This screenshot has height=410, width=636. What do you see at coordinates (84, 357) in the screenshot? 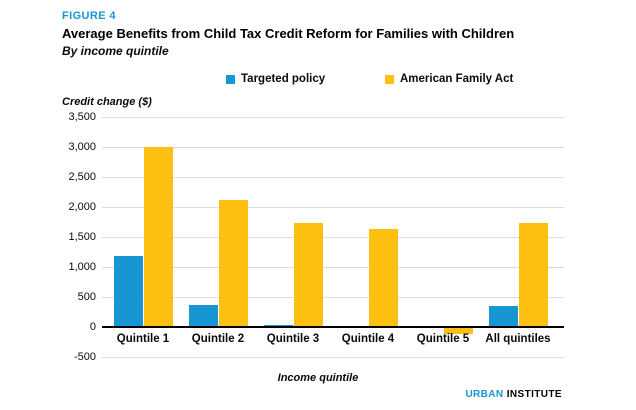
I see `y-tick-label: -500` at bounding box center [84, 357].